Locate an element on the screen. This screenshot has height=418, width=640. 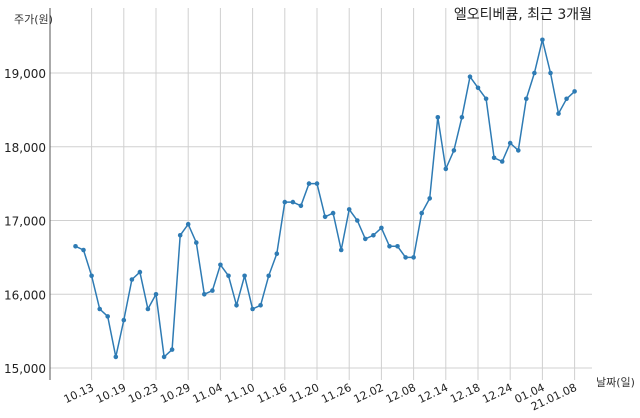
y-tick-label: 16,000 is located at coordinates (25, 295).